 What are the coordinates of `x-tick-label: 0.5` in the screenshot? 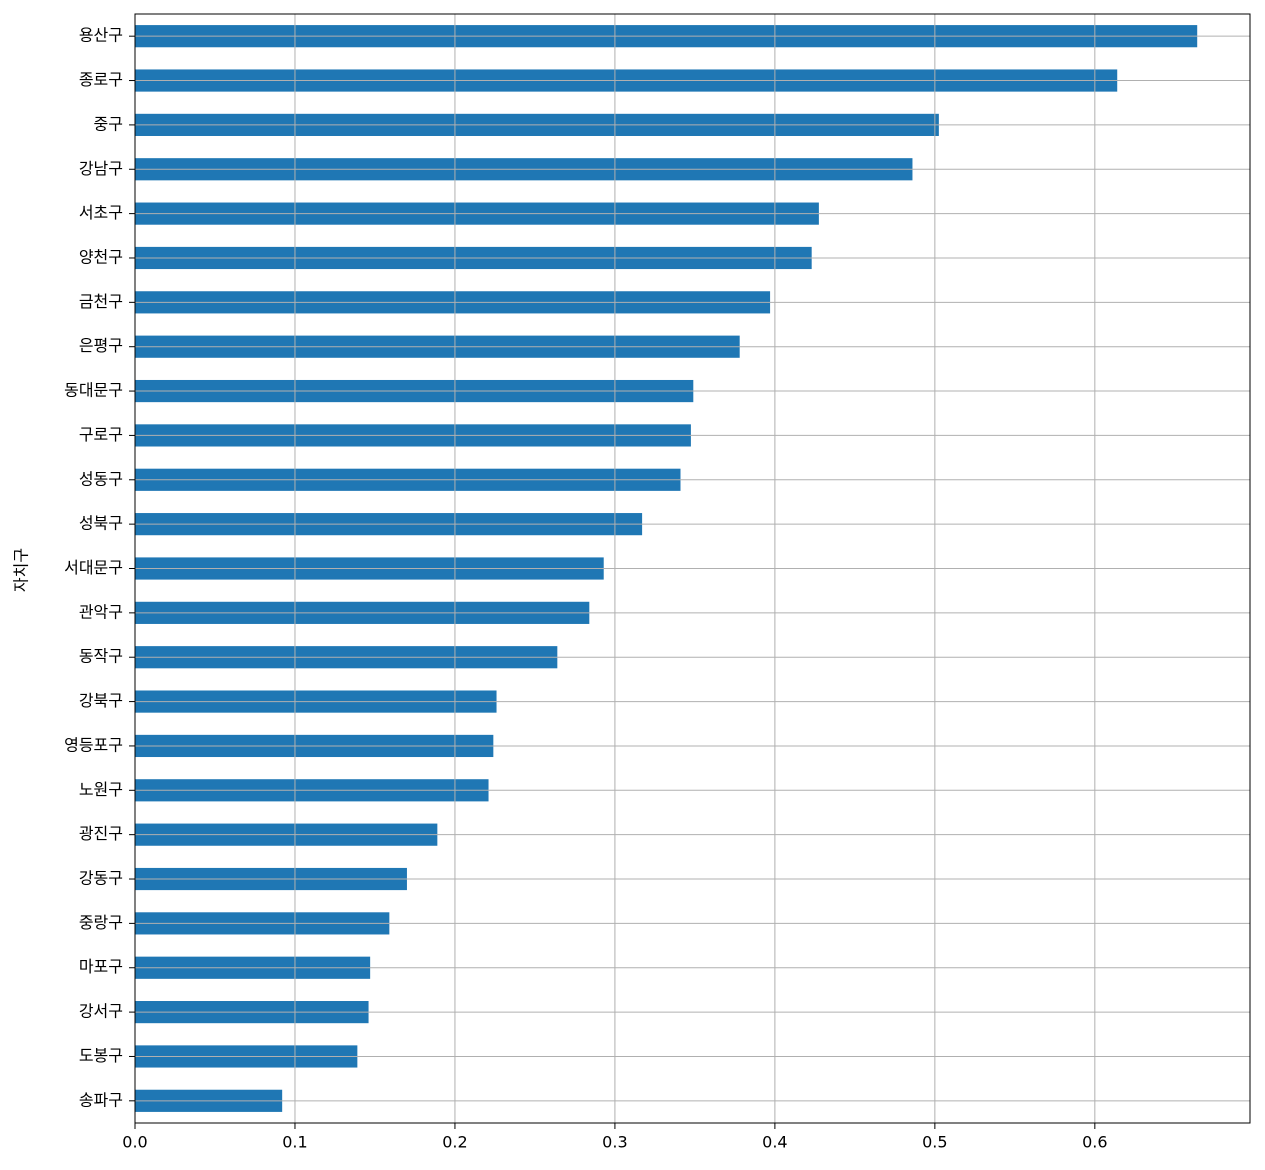 It's located at (934, 1142).